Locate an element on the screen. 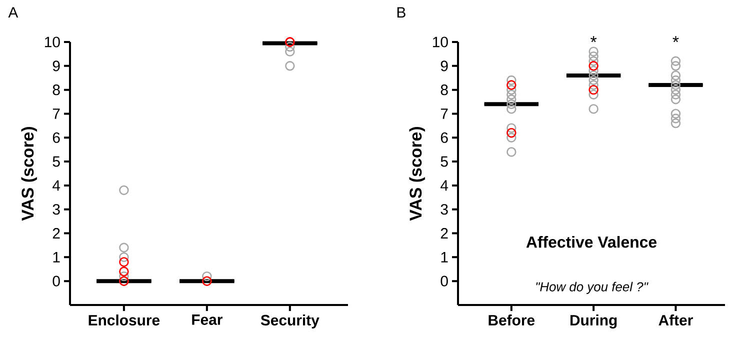 The image size is (740, 348). x-tick-label: Before is located at coordinates (511, 320).